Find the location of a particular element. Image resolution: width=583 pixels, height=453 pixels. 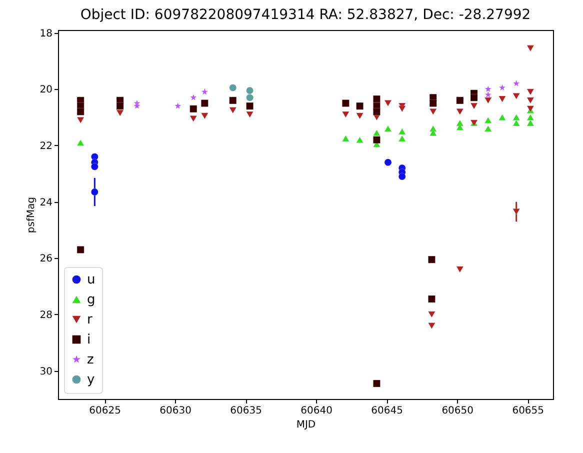

x-tick-label: 60645 is located at coordinates (387, 411).